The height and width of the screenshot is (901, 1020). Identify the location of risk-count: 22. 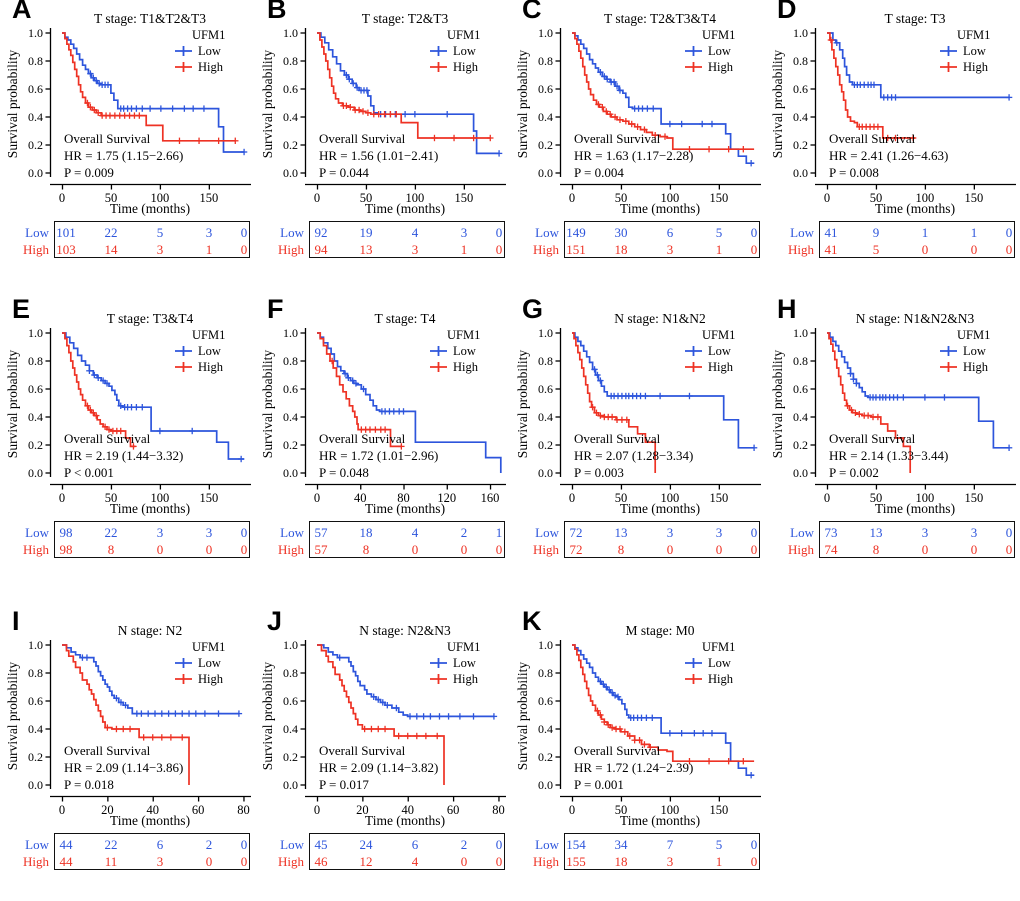
(111, 532).